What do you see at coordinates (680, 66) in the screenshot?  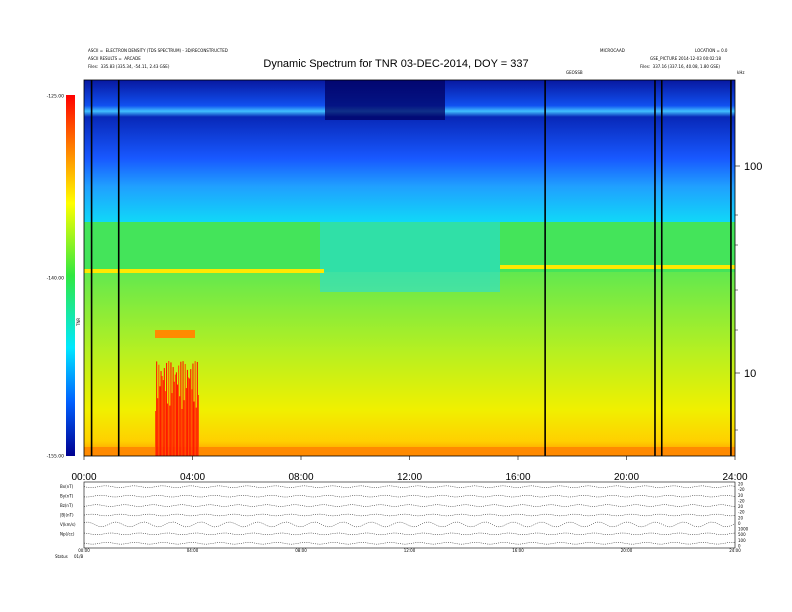 I see `header-right-line4: Files: 337.16 (337.16, 40.08, 1.80 GSE)` at bounding box center [680, 66].